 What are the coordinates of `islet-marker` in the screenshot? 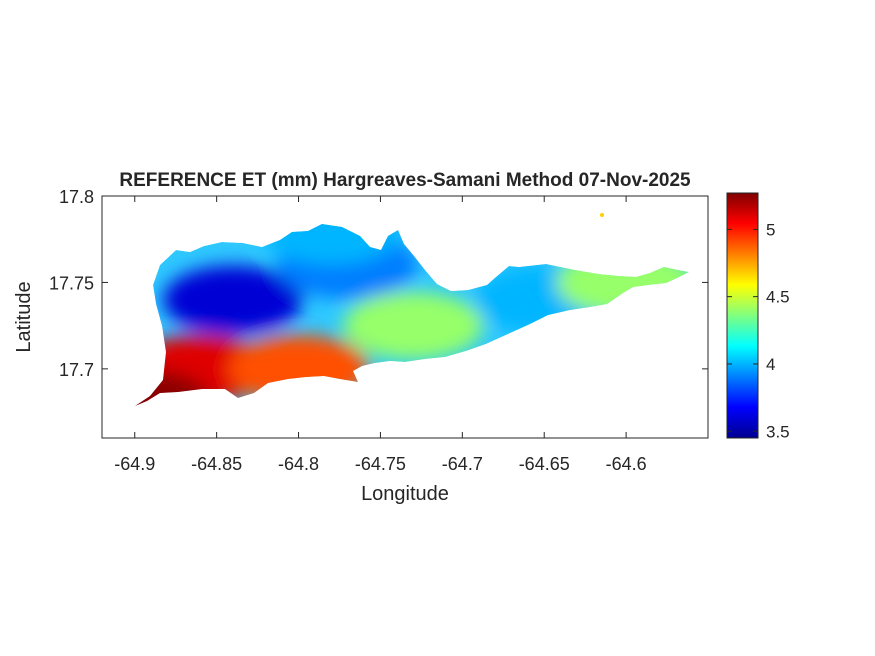 It's located at (602, 215).